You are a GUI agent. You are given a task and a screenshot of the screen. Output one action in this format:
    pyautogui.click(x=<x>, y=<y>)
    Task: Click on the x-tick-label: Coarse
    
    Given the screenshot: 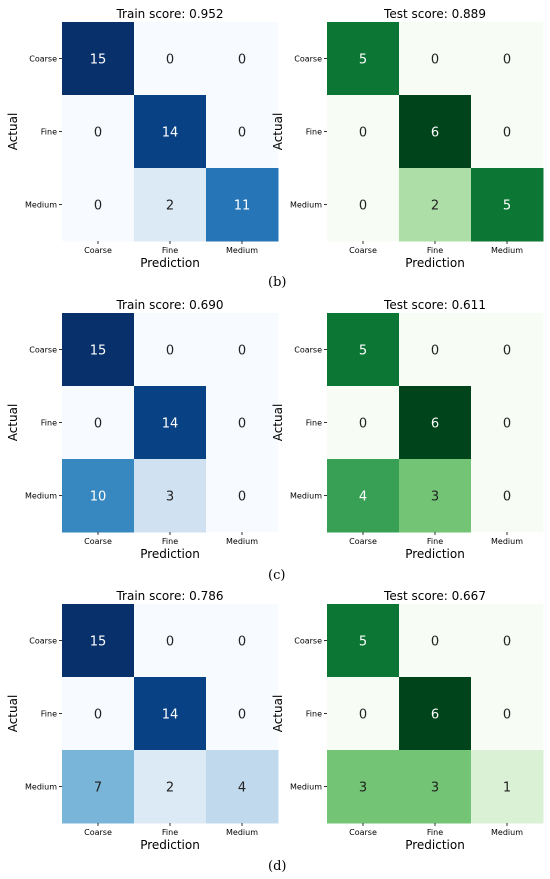 What is the action you would take?
    pyautogui.click(x=98, y=832)
    